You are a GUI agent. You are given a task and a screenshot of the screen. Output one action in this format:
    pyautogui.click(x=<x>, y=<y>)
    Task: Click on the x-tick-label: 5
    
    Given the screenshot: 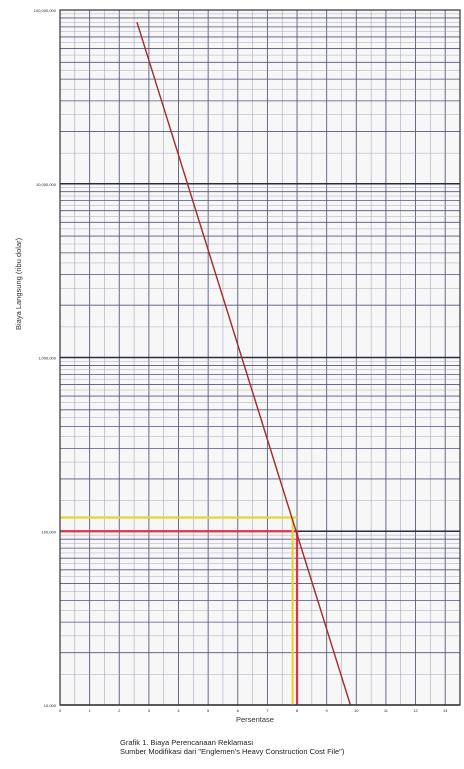 What is the action you would take?
    pyautogui.click(x=208, y=710)
    